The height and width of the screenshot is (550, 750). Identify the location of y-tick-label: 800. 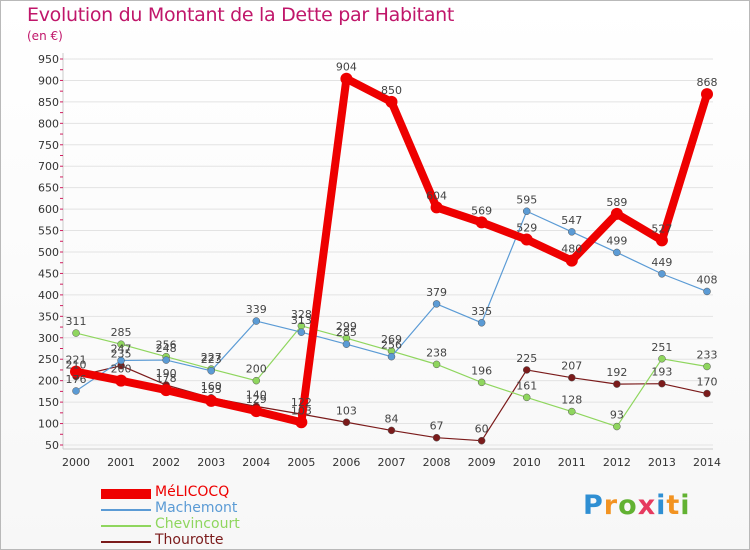
(48, 123).